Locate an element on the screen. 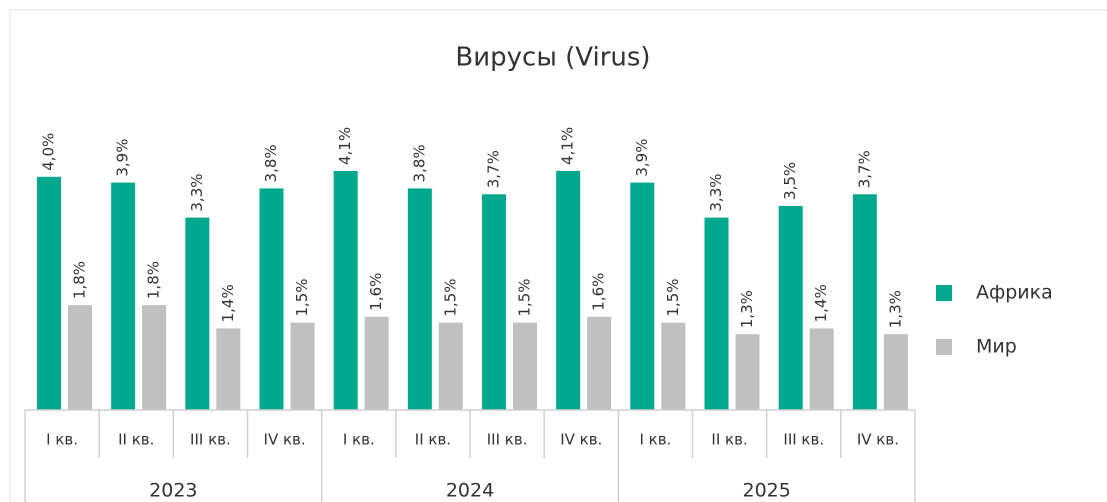  value-label: 3,5% is located at coordinates (790, 181).